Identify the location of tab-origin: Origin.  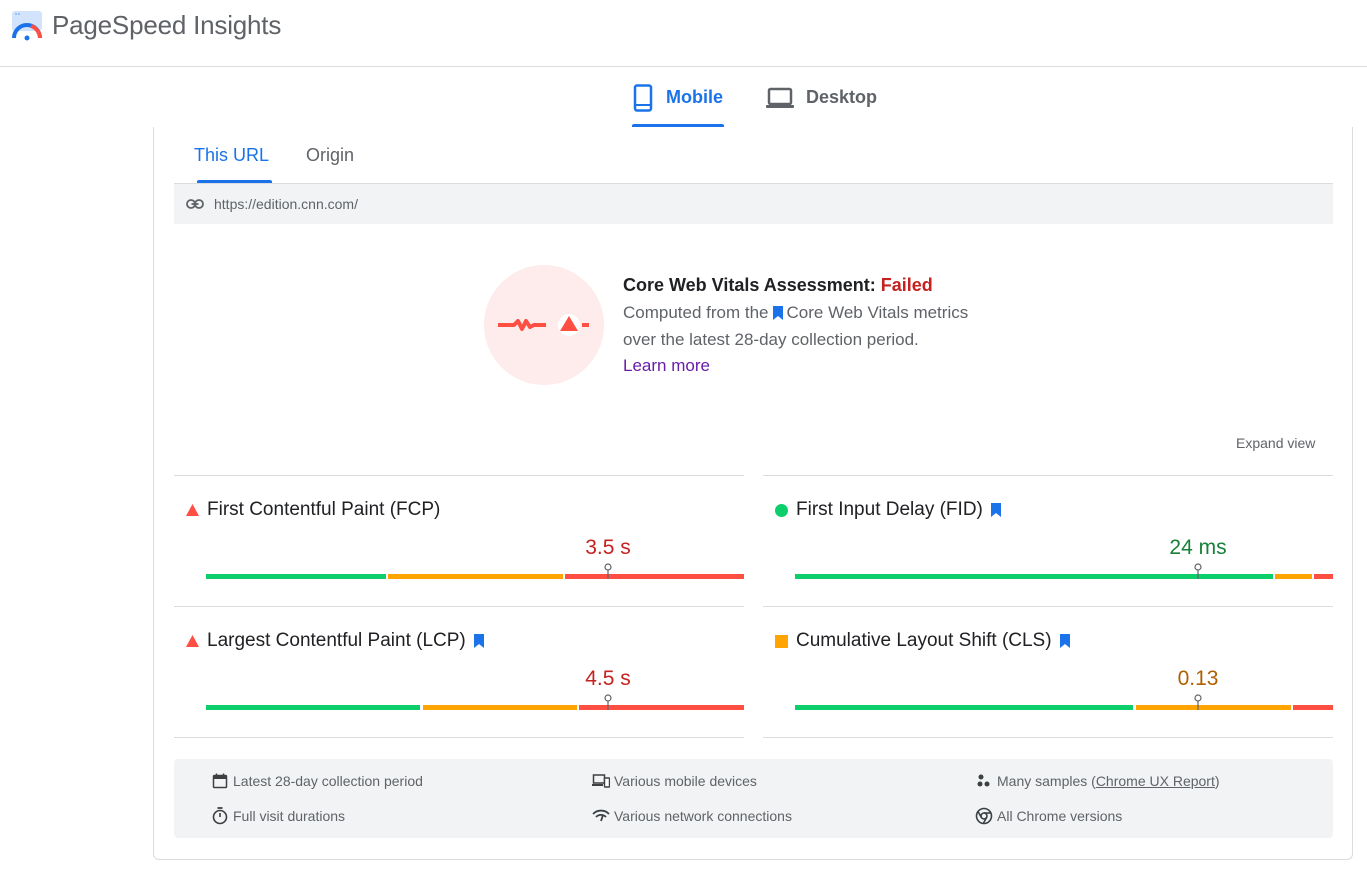
(330, 155).